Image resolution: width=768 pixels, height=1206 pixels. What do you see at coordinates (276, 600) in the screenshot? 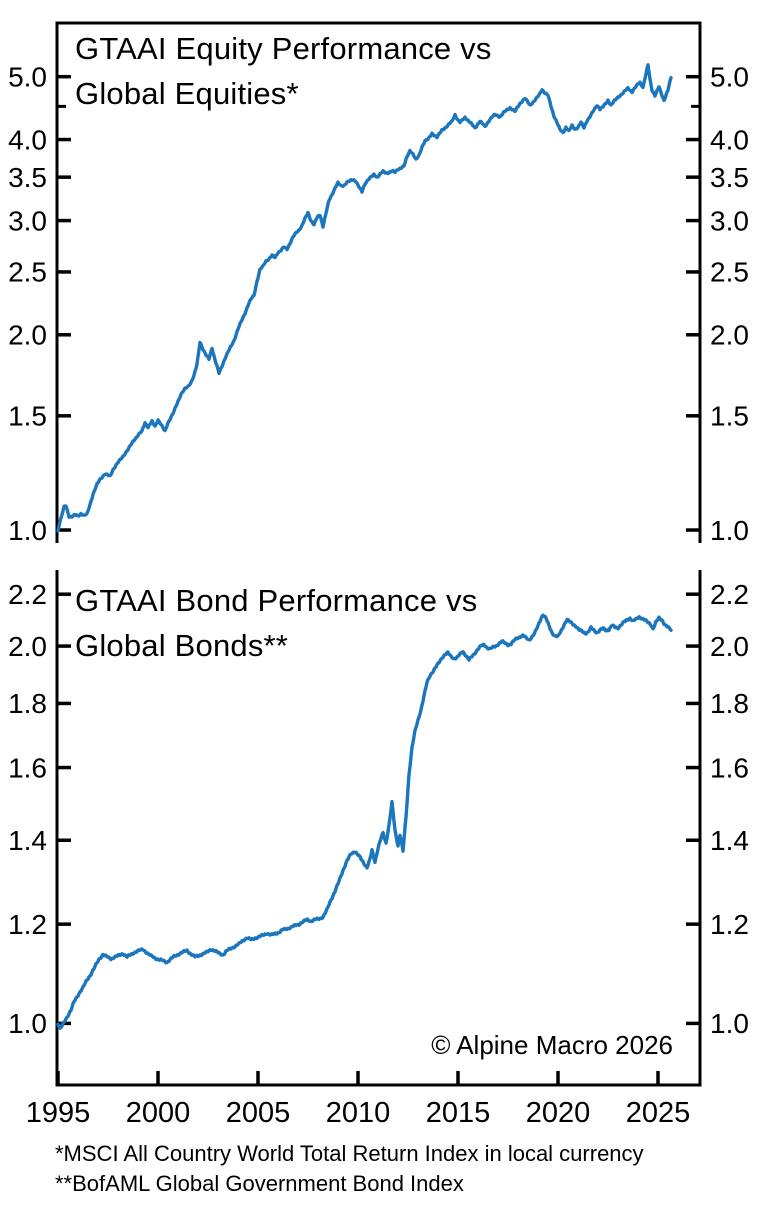
I see `bond-panel-title-line1: GTAAI Bond Performance vs` at bounding box center [276, 600].